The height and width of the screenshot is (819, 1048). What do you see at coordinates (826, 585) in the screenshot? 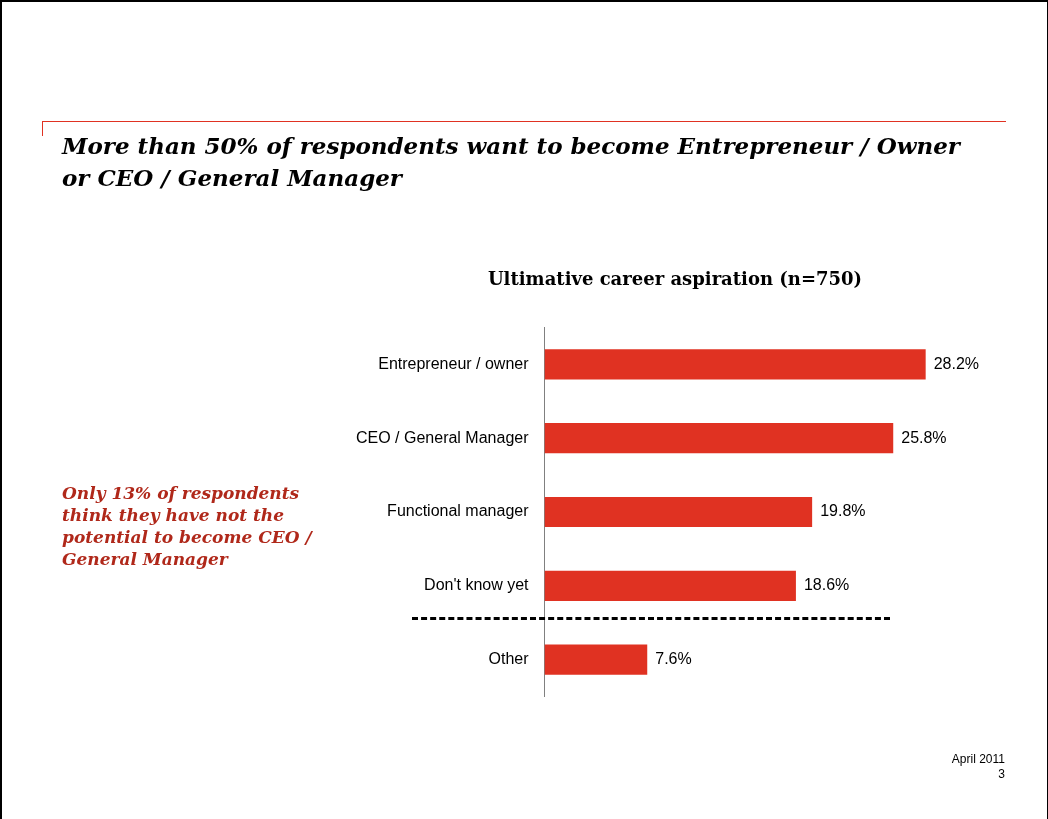
I see `data-label: 18.6%` at bounding box center [826, 585].